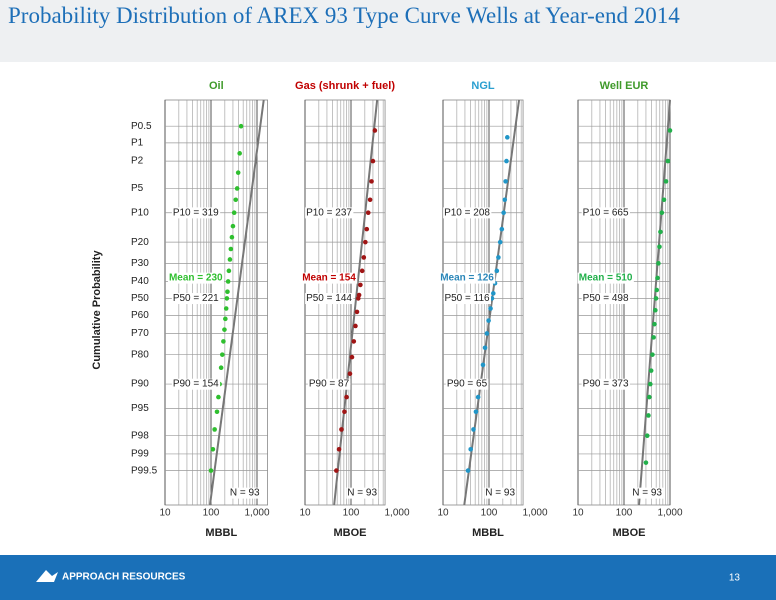 This screenshot has width=776, height=600. What do you see at coordinates (140, 315) in the screenshot?
I see `y-tick-label: P60` at bounding box center [140, 315].